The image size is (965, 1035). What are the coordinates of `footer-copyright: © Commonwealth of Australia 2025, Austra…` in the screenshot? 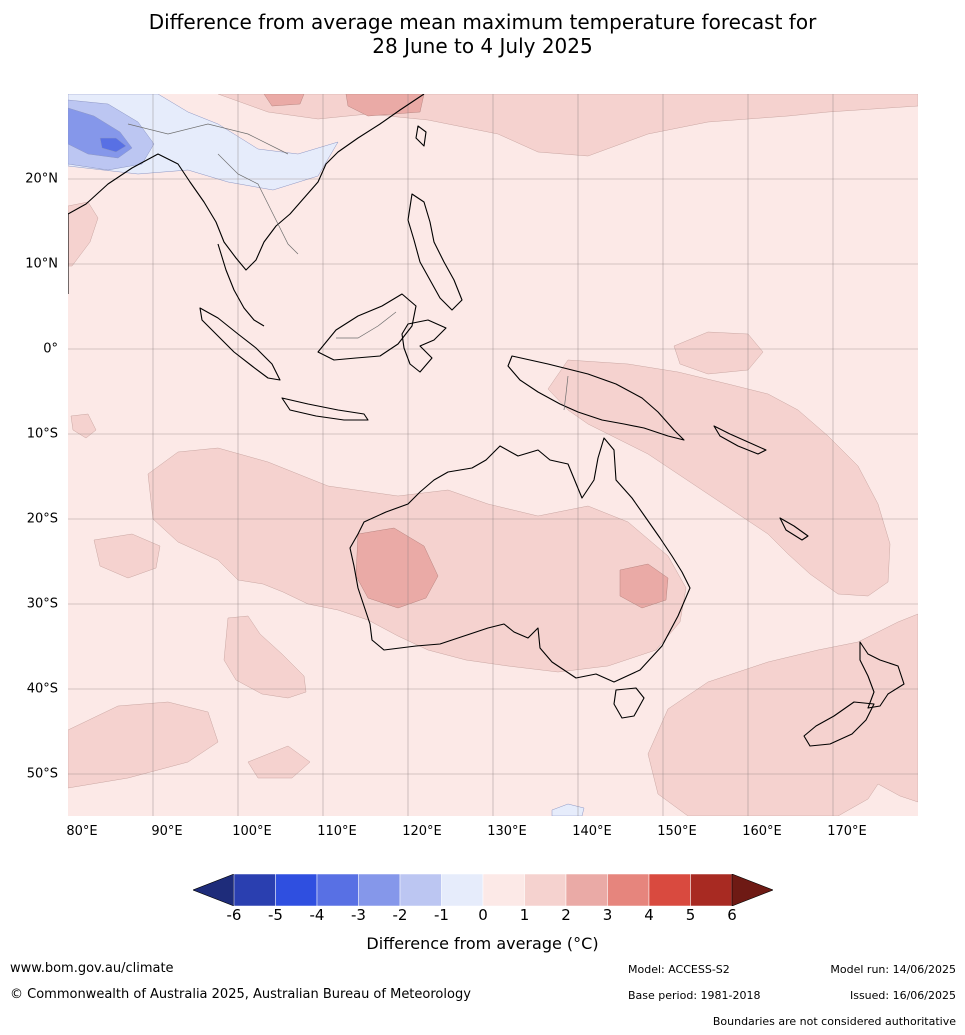 It's located at (240, 994).